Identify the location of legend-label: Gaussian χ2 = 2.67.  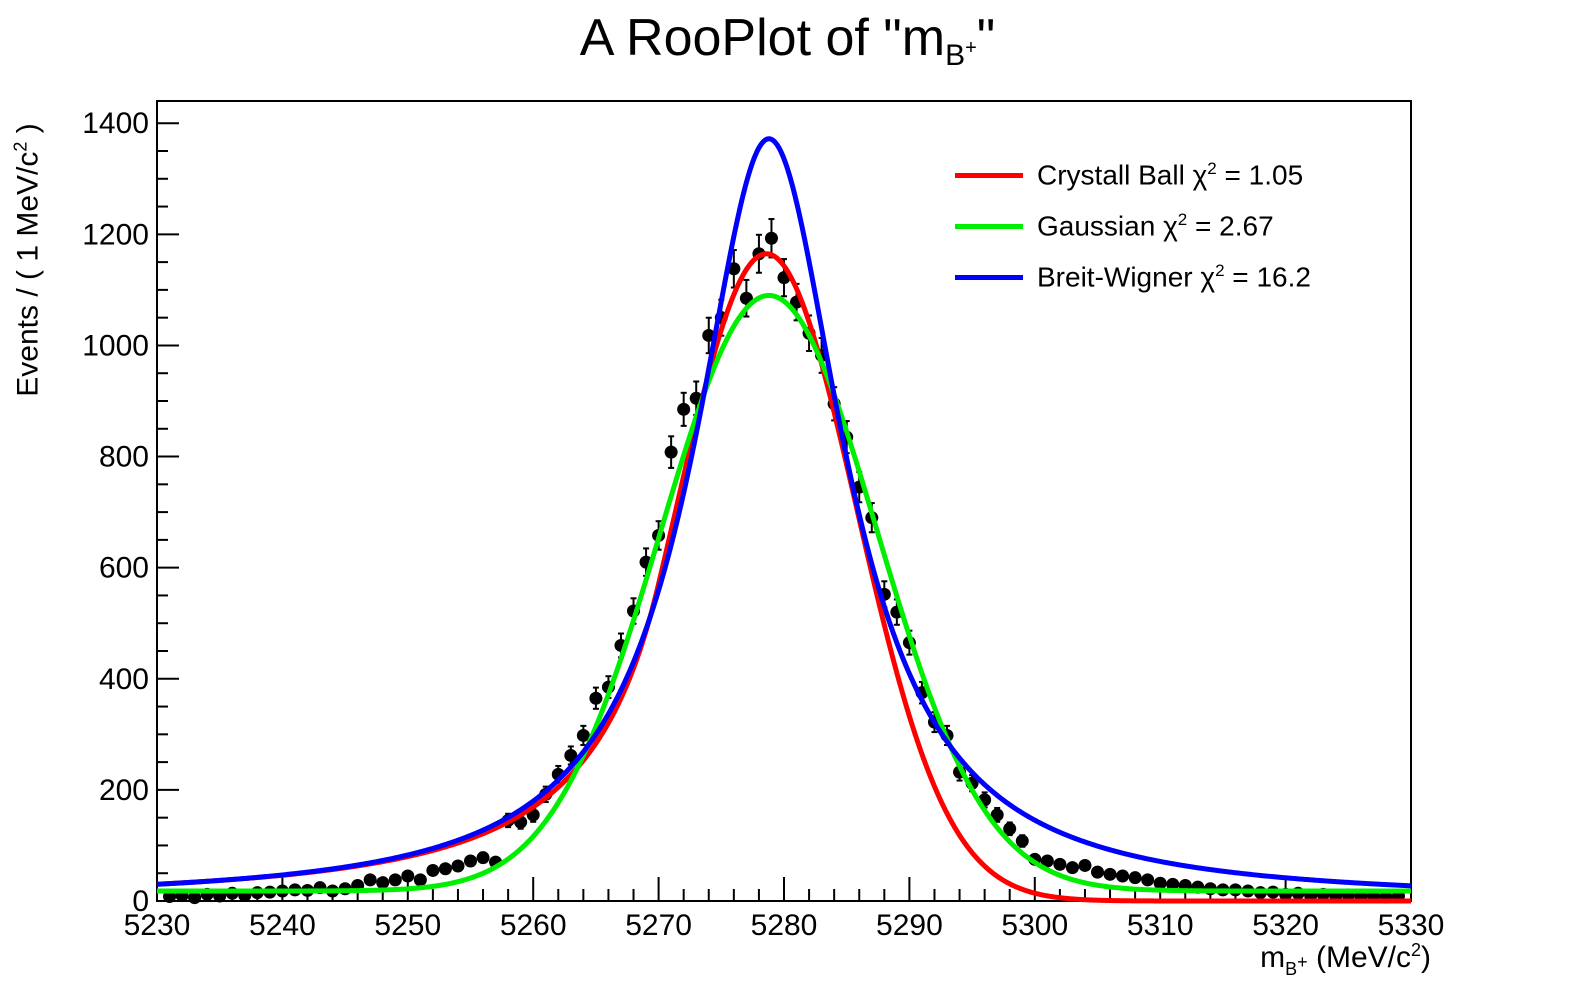
(1155, 226).